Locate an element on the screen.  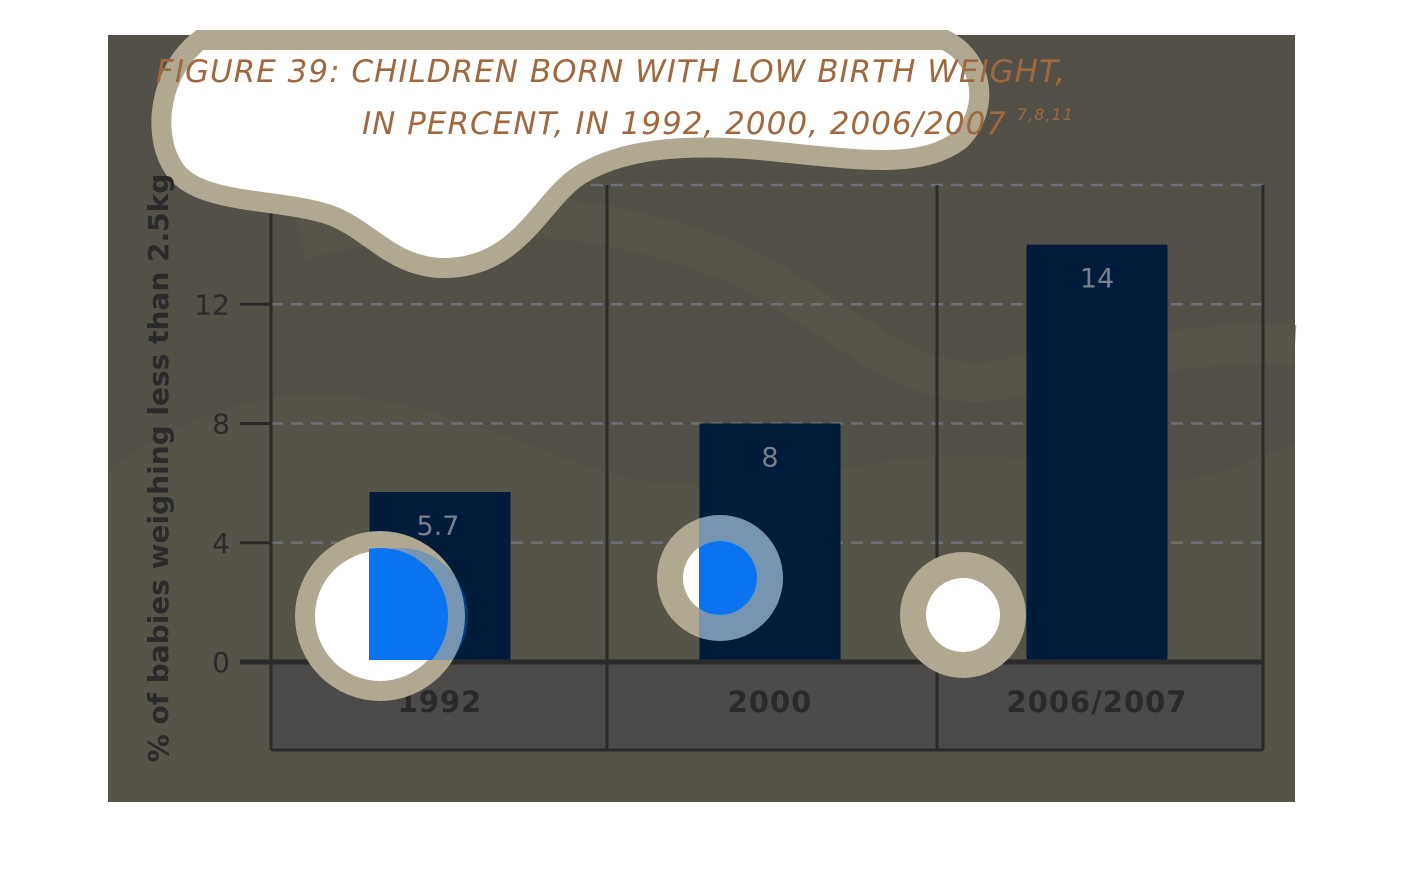
y-tick-label-4: 4 is located at coordinates (221, 543).